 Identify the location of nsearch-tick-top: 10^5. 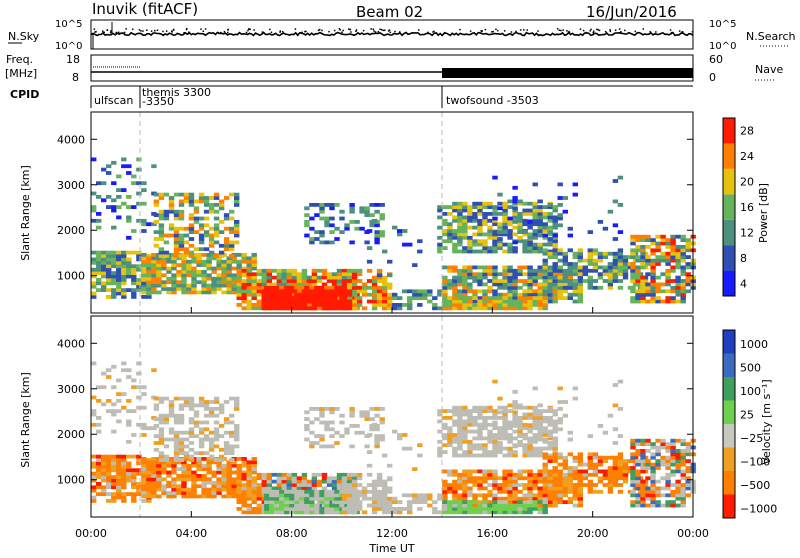
(722, 24).